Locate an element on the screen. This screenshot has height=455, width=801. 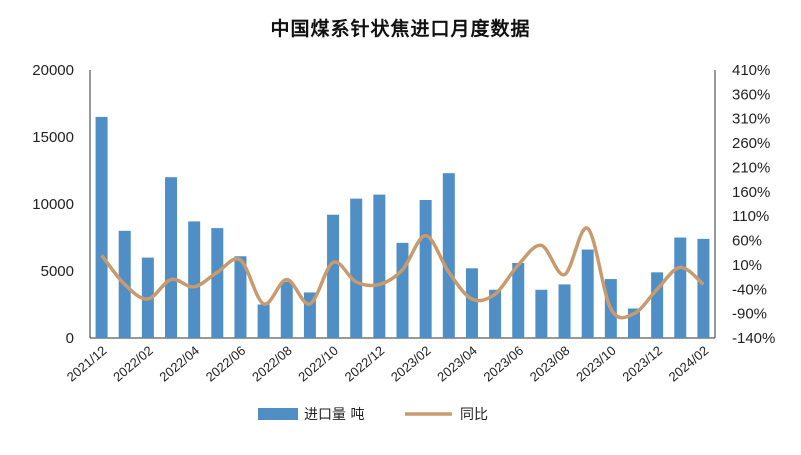
x-tick-label: 2023/12 is located at coordinates (642, 364).